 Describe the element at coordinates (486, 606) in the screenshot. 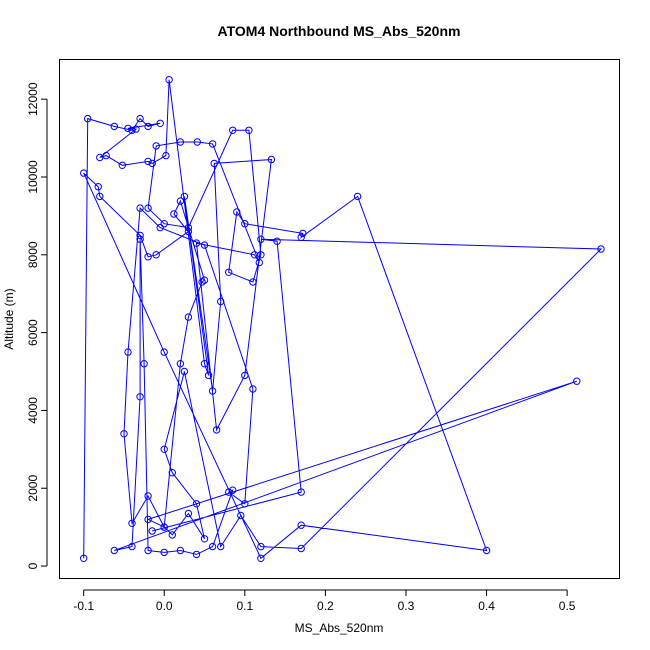

I see `x-tick-label: 0.4` at that location.